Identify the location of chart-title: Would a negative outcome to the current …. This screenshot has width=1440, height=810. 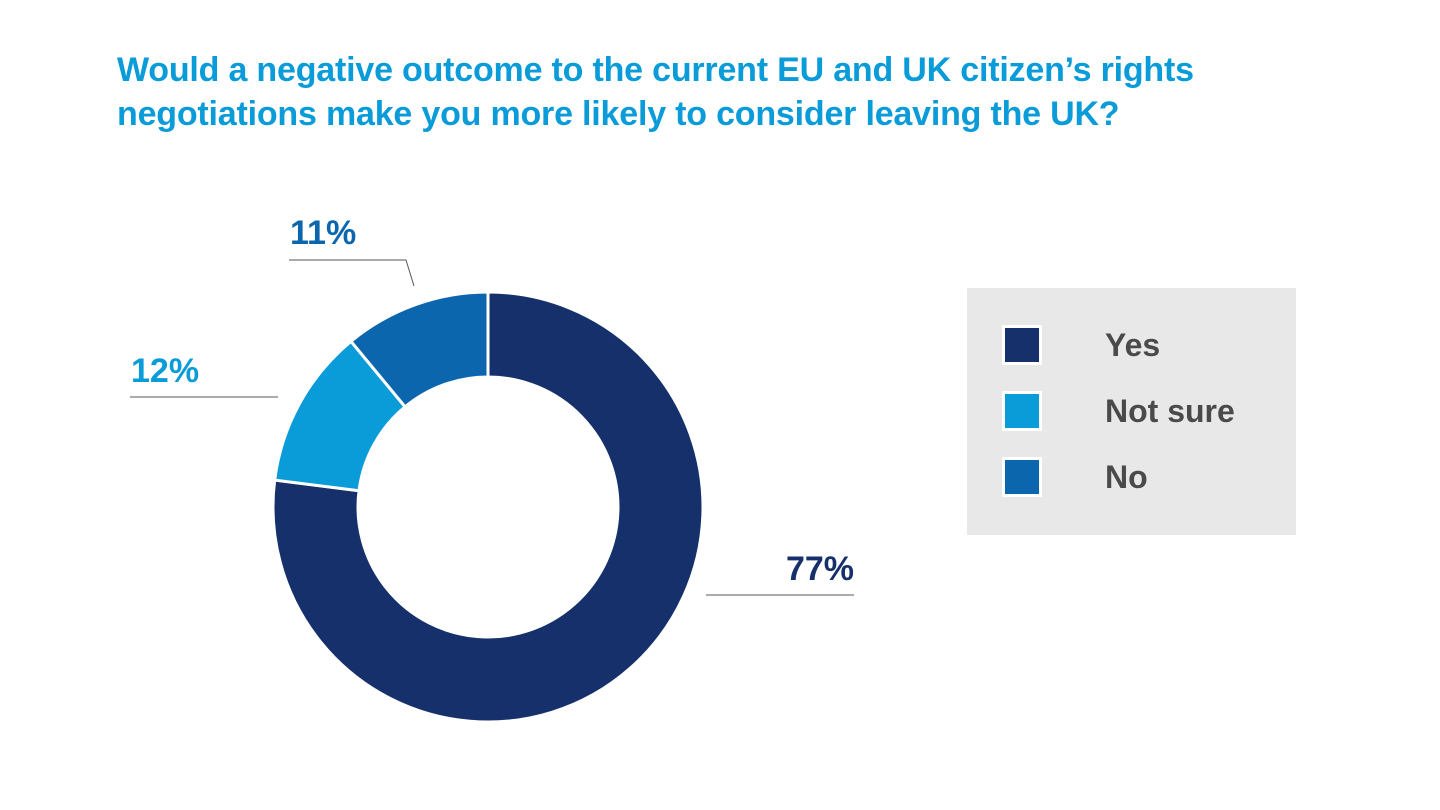
(717, 92).